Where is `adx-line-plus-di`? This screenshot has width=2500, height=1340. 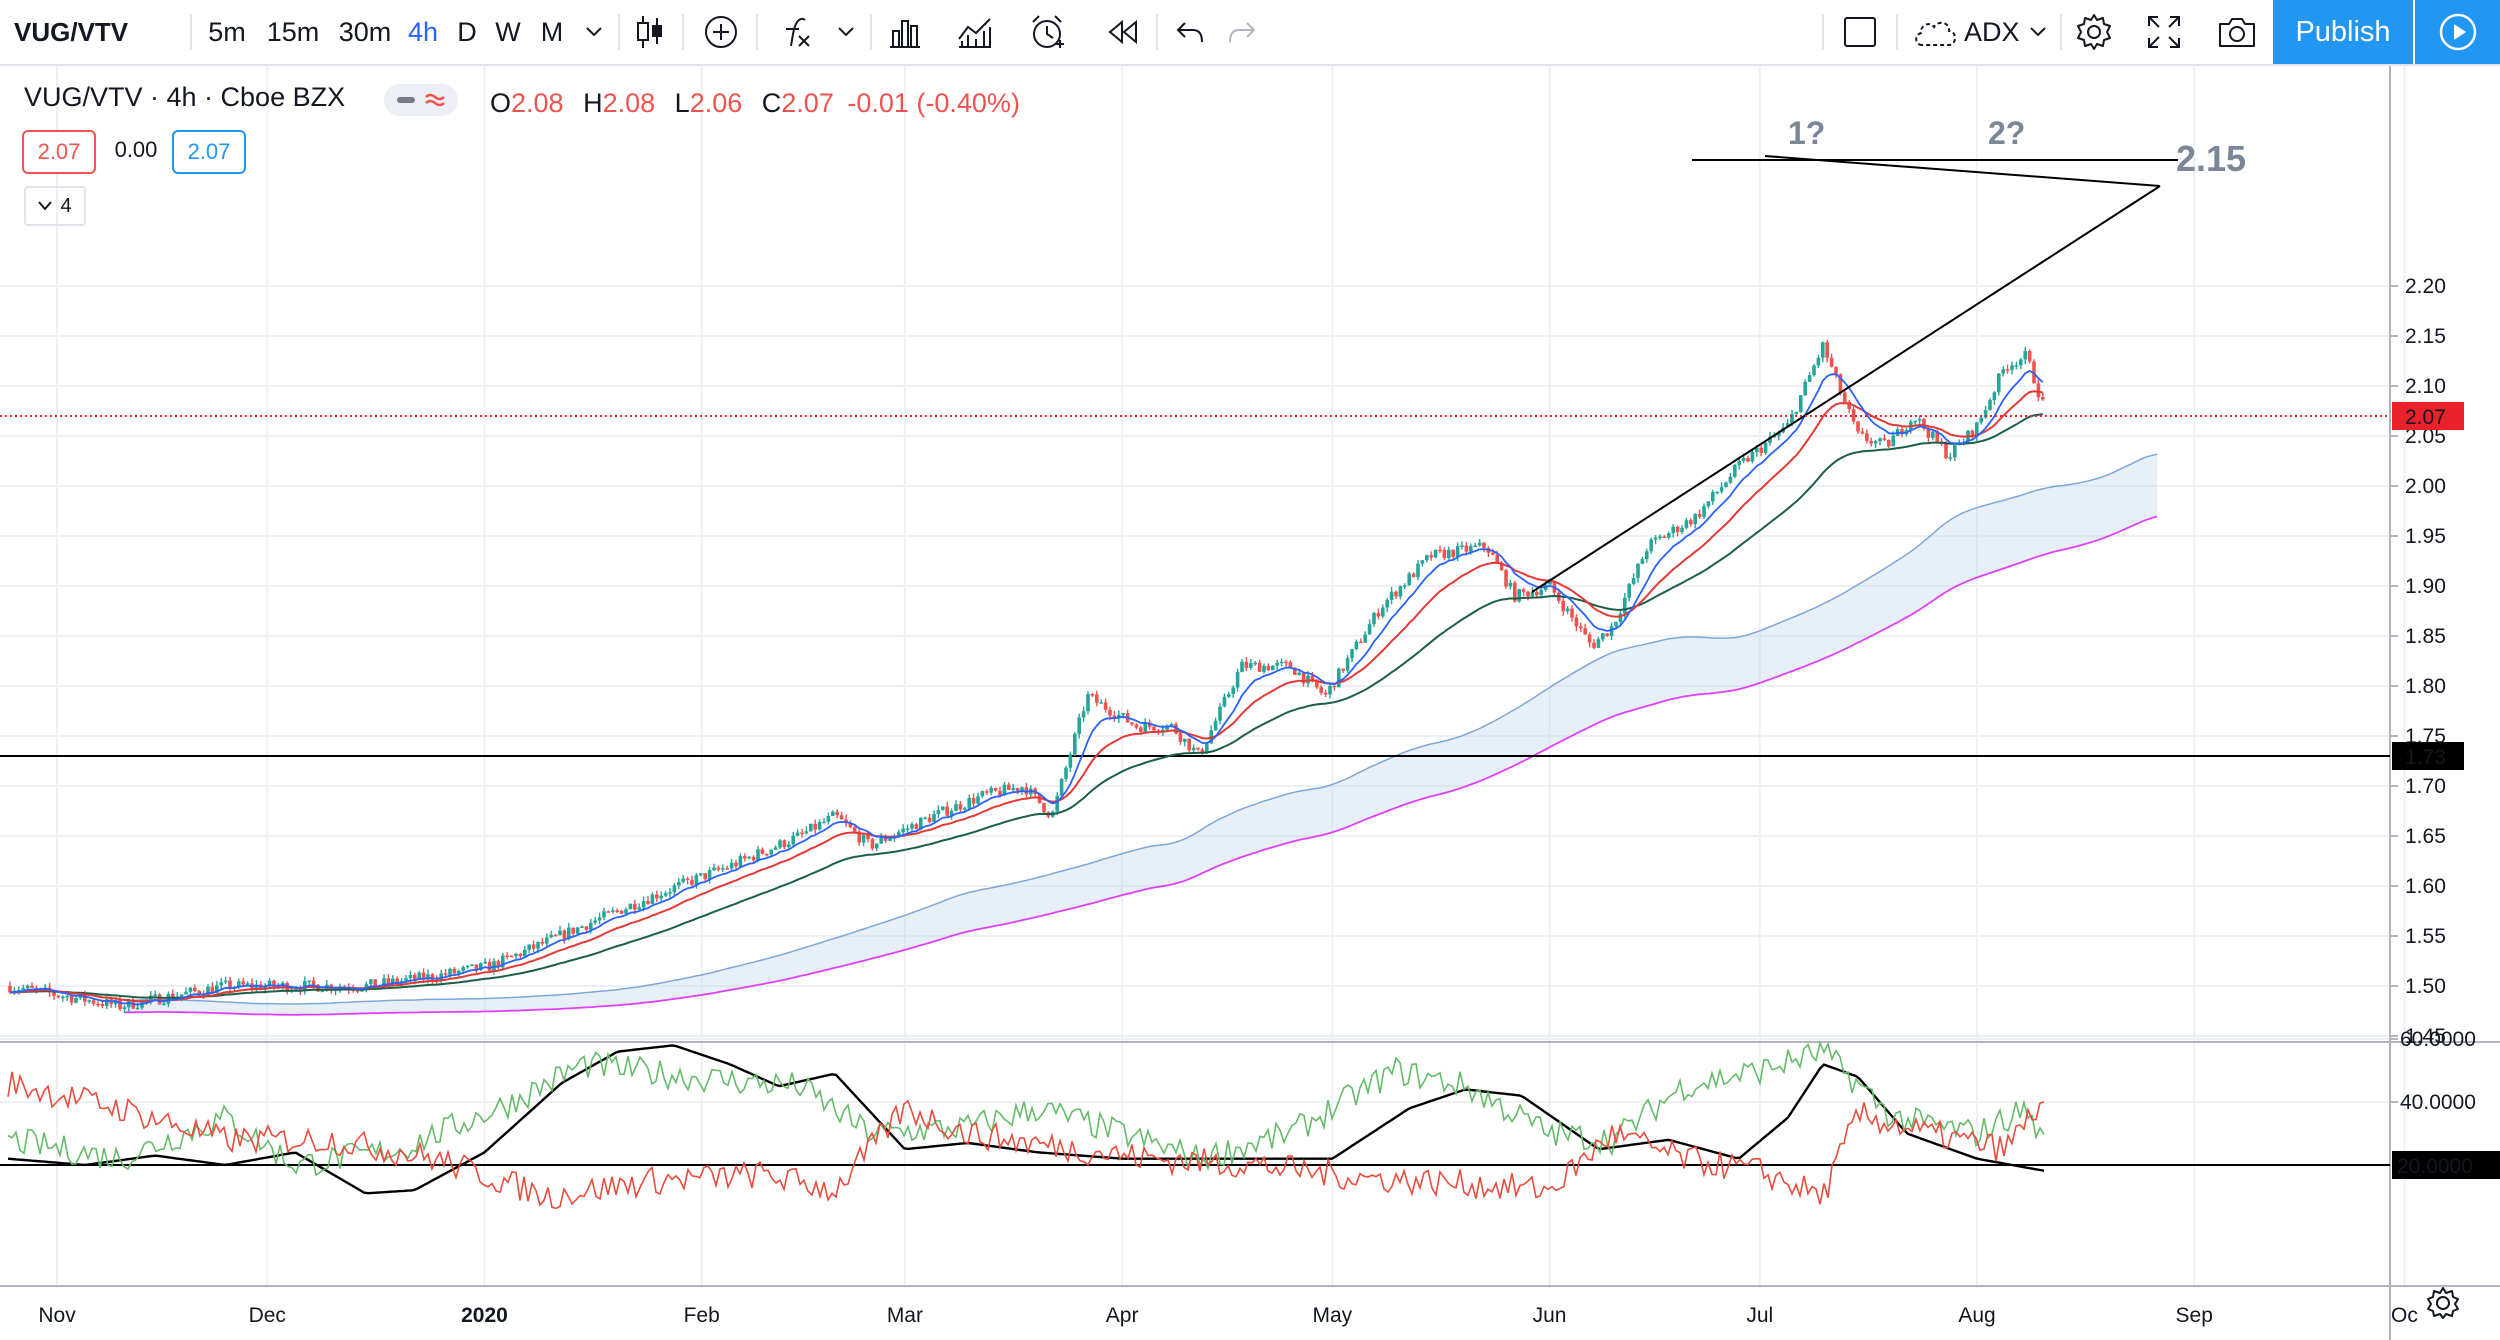 adx-line-plus-di is located at coordinates (1026, 1108).